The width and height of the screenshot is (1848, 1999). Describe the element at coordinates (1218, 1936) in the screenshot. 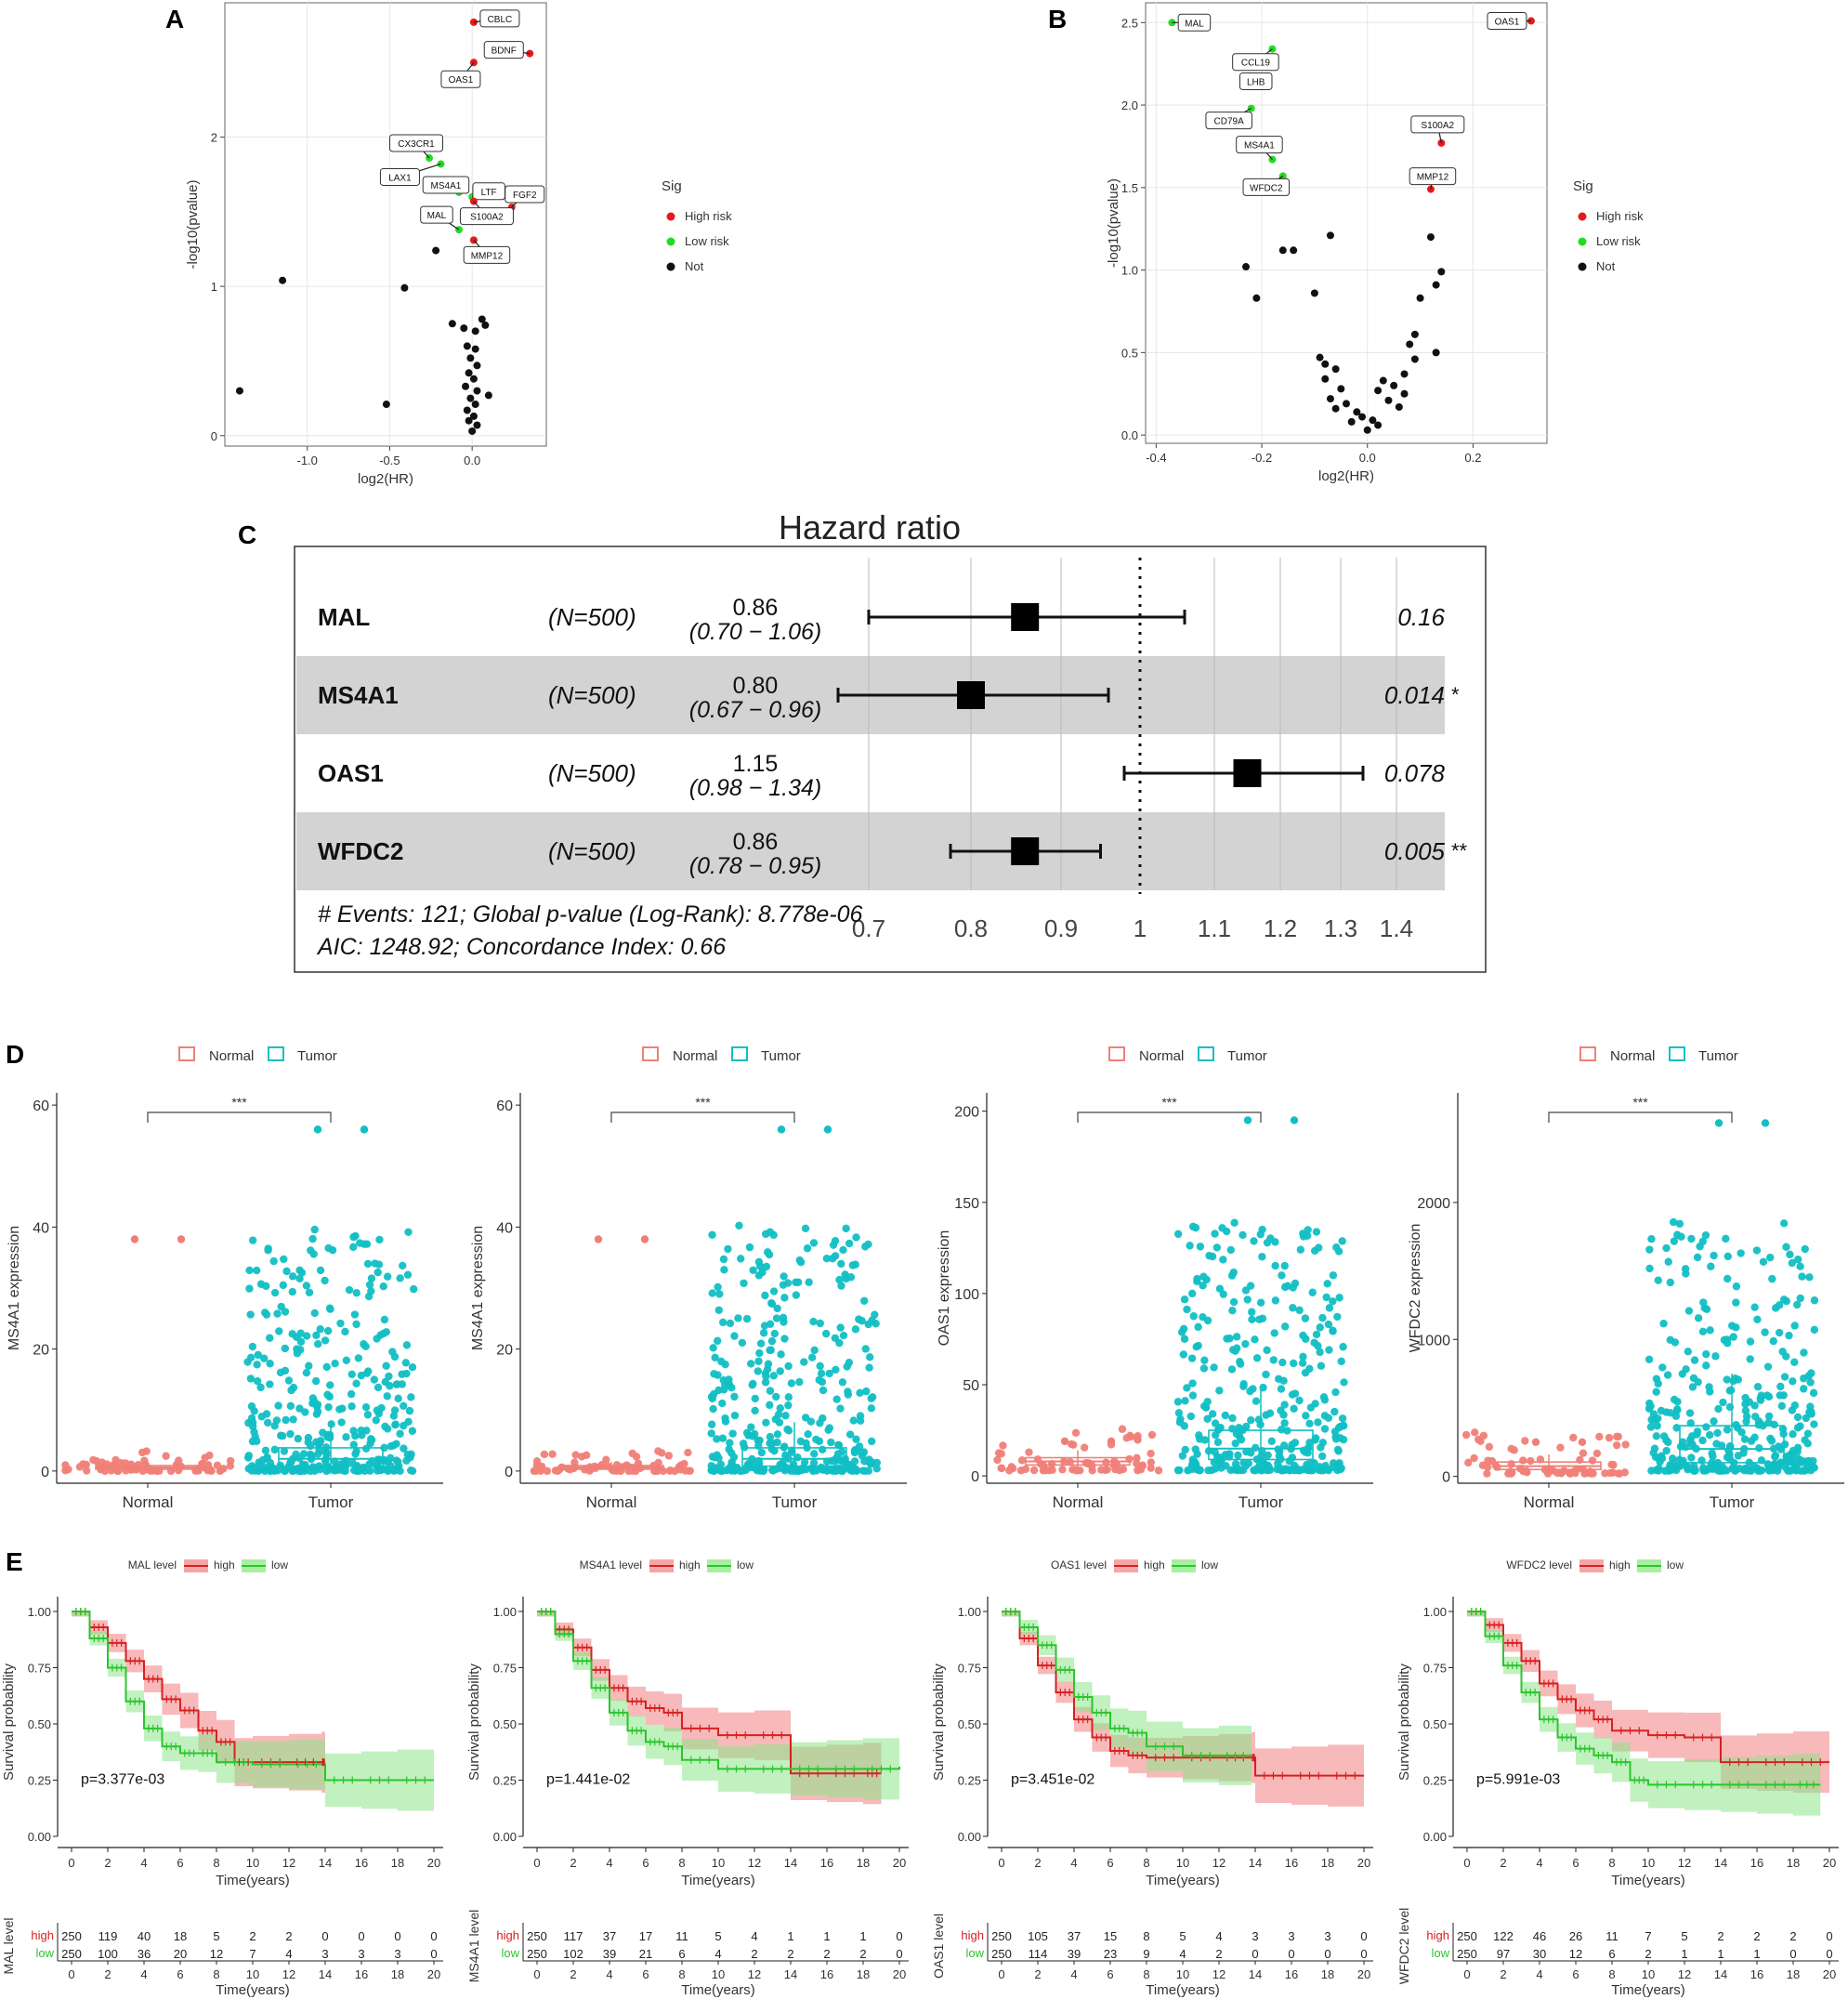

I see `risk-count-high: 4` at that location.